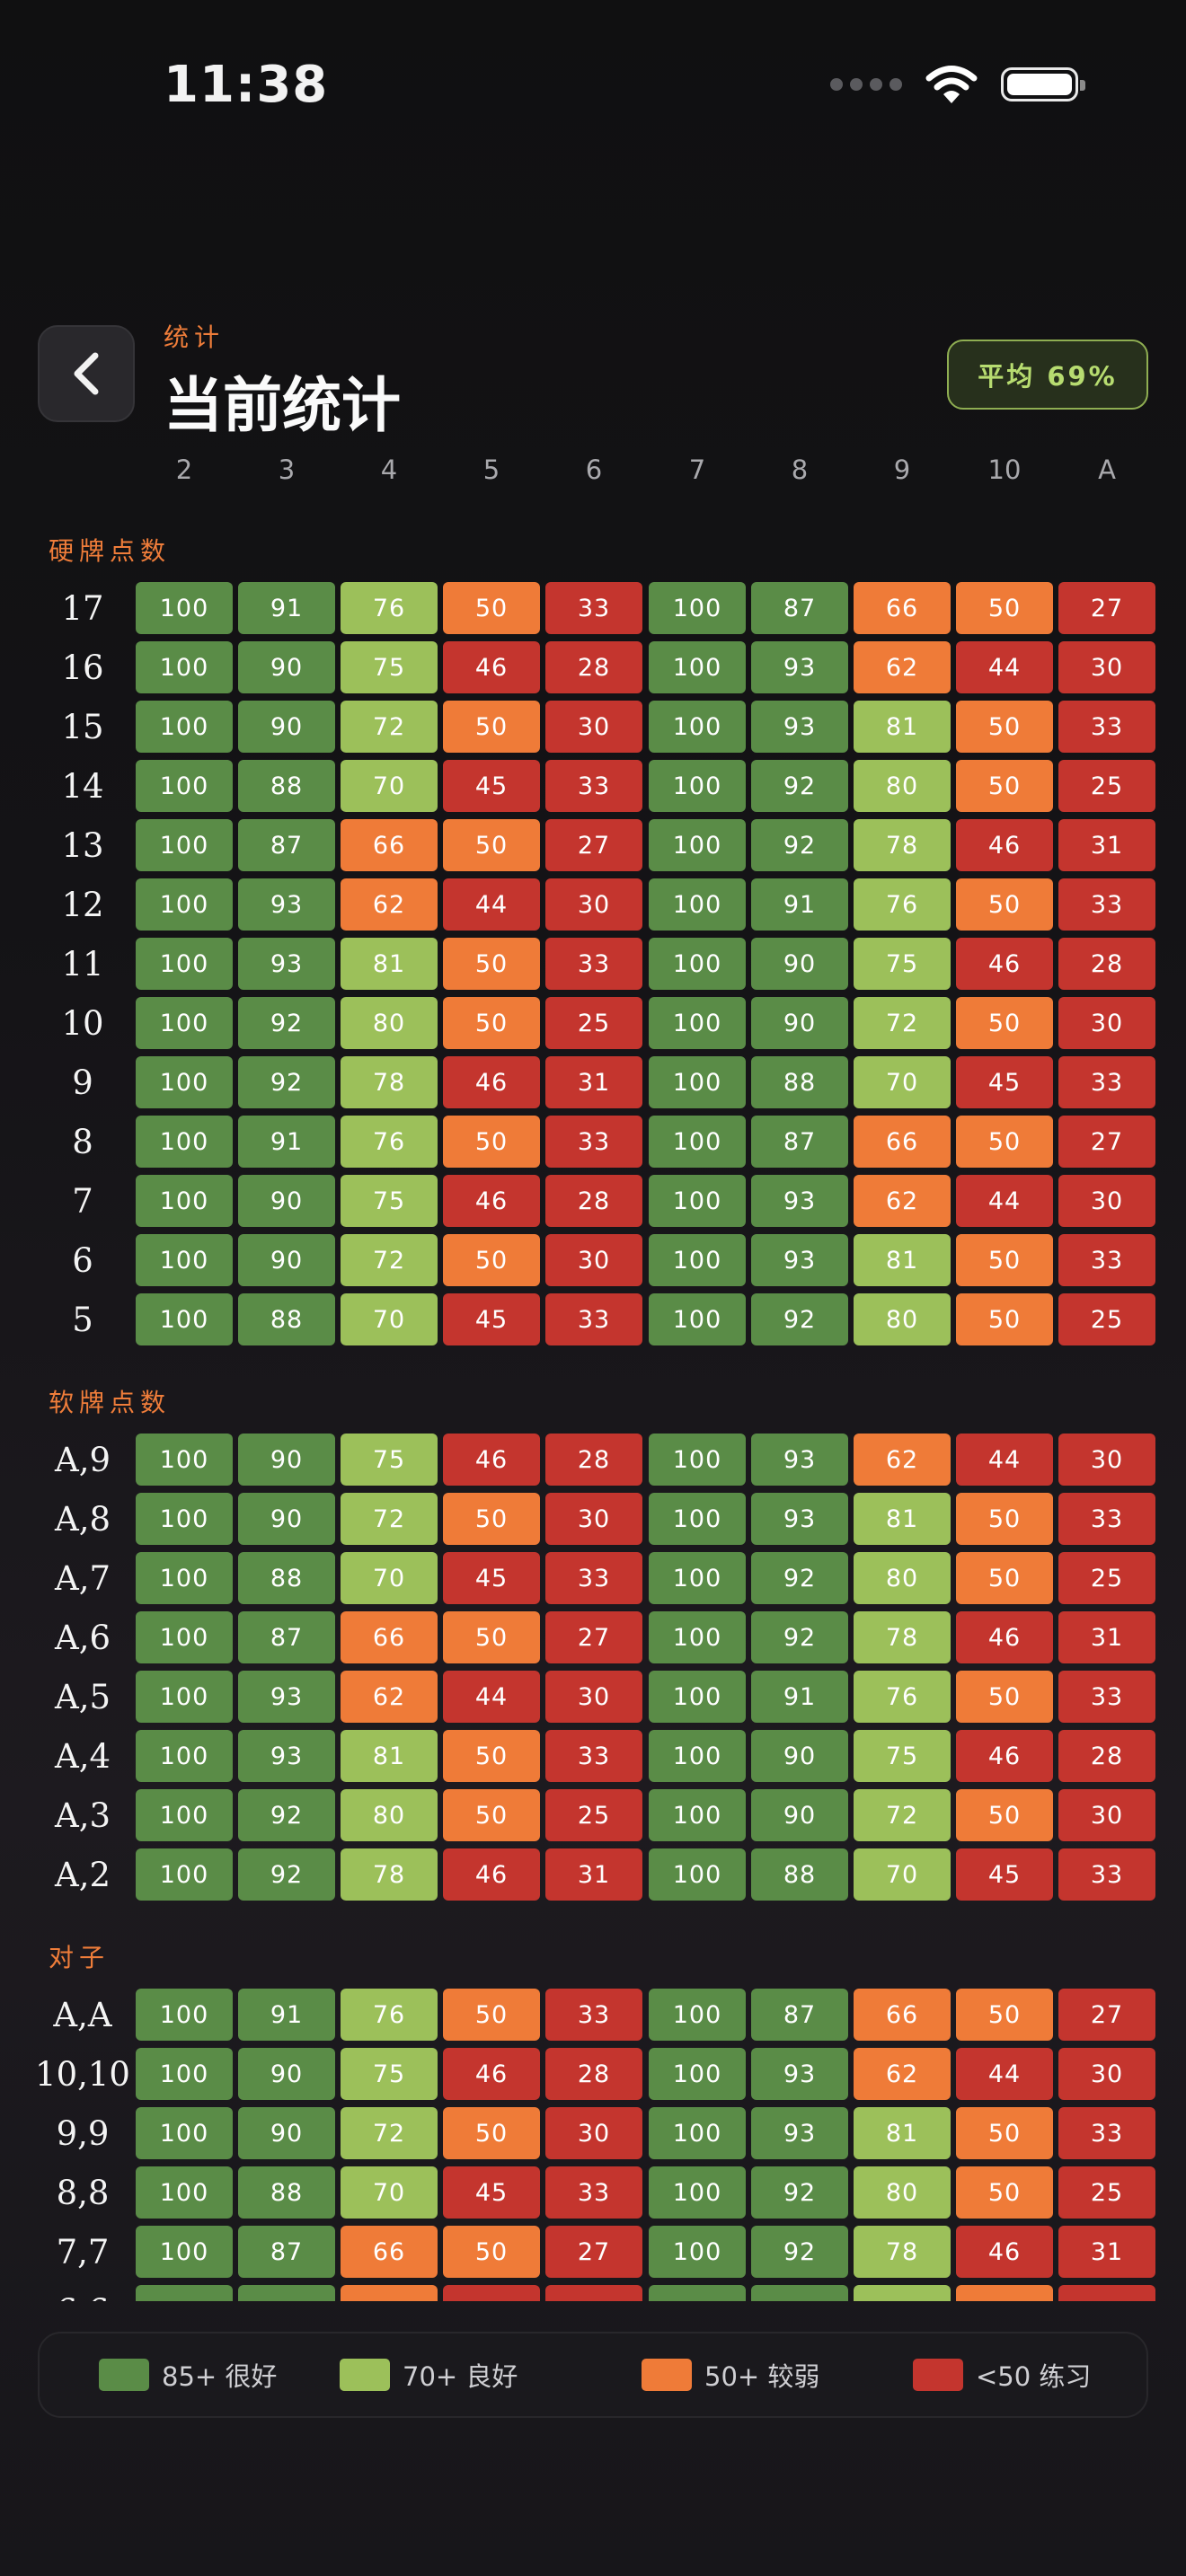 The height and width of the screenshot is (2576, 1186). I want to click on stat-cell: 72, so click(389, 1260).